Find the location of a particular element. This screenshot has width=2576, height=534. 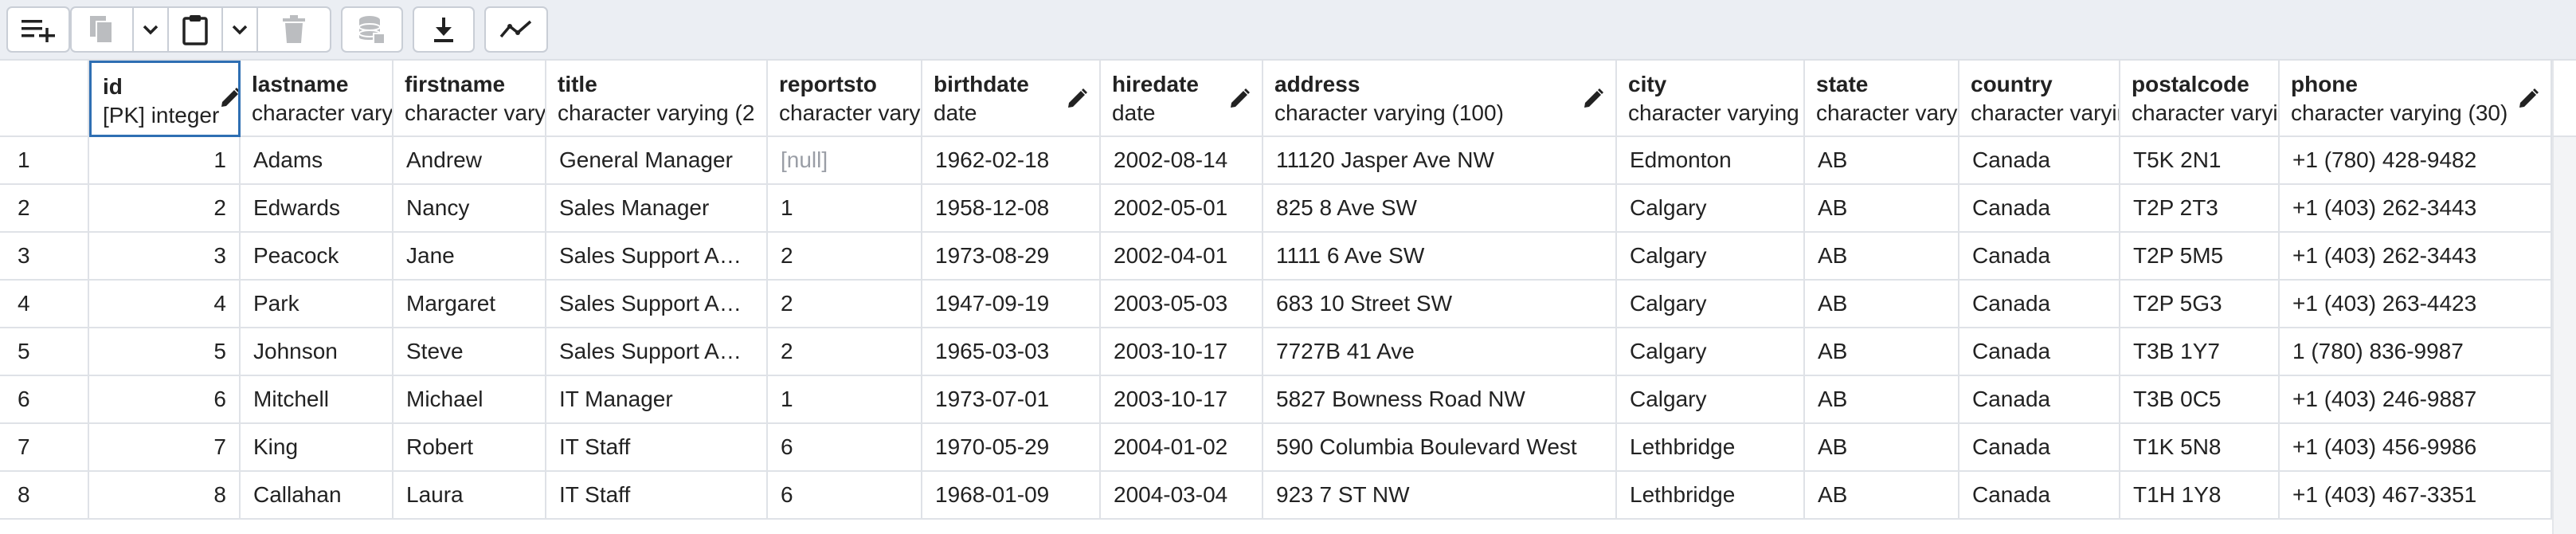

row-number-header is located at coordinates (44, 99).